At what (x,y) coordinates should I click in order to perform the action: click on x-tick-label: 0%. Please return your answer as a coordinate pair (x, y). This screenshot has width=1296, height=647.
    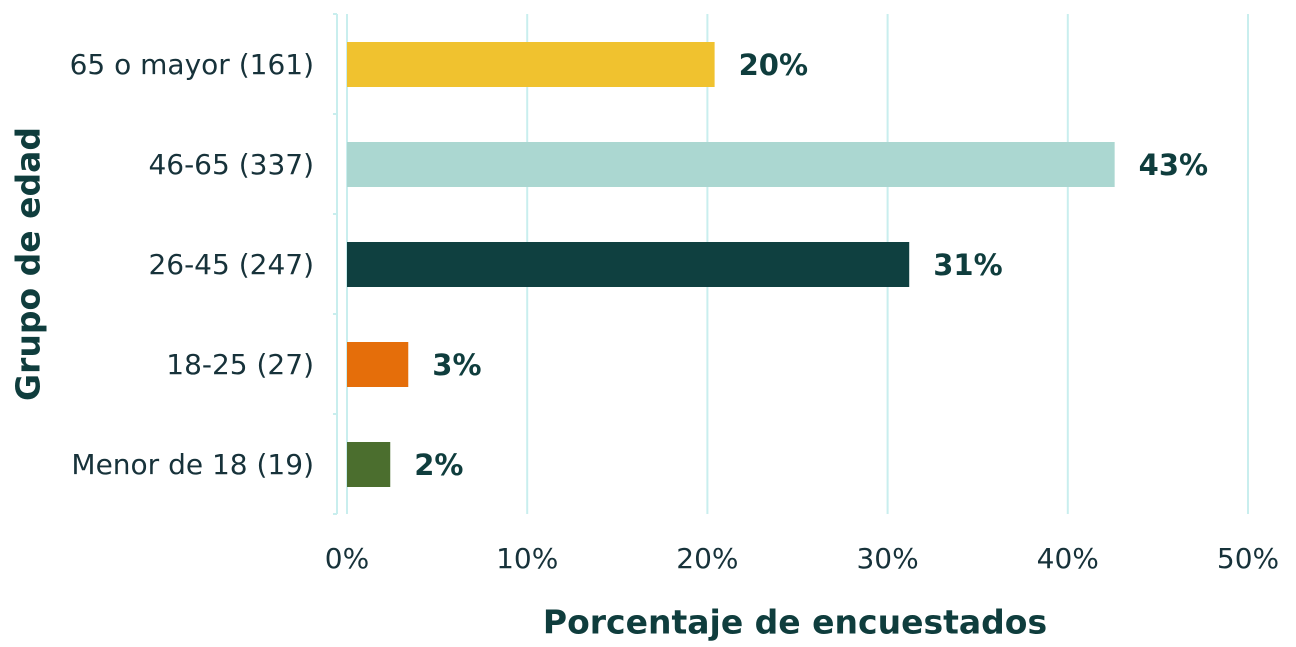
    Looking at the image, I should click on (347, 558).